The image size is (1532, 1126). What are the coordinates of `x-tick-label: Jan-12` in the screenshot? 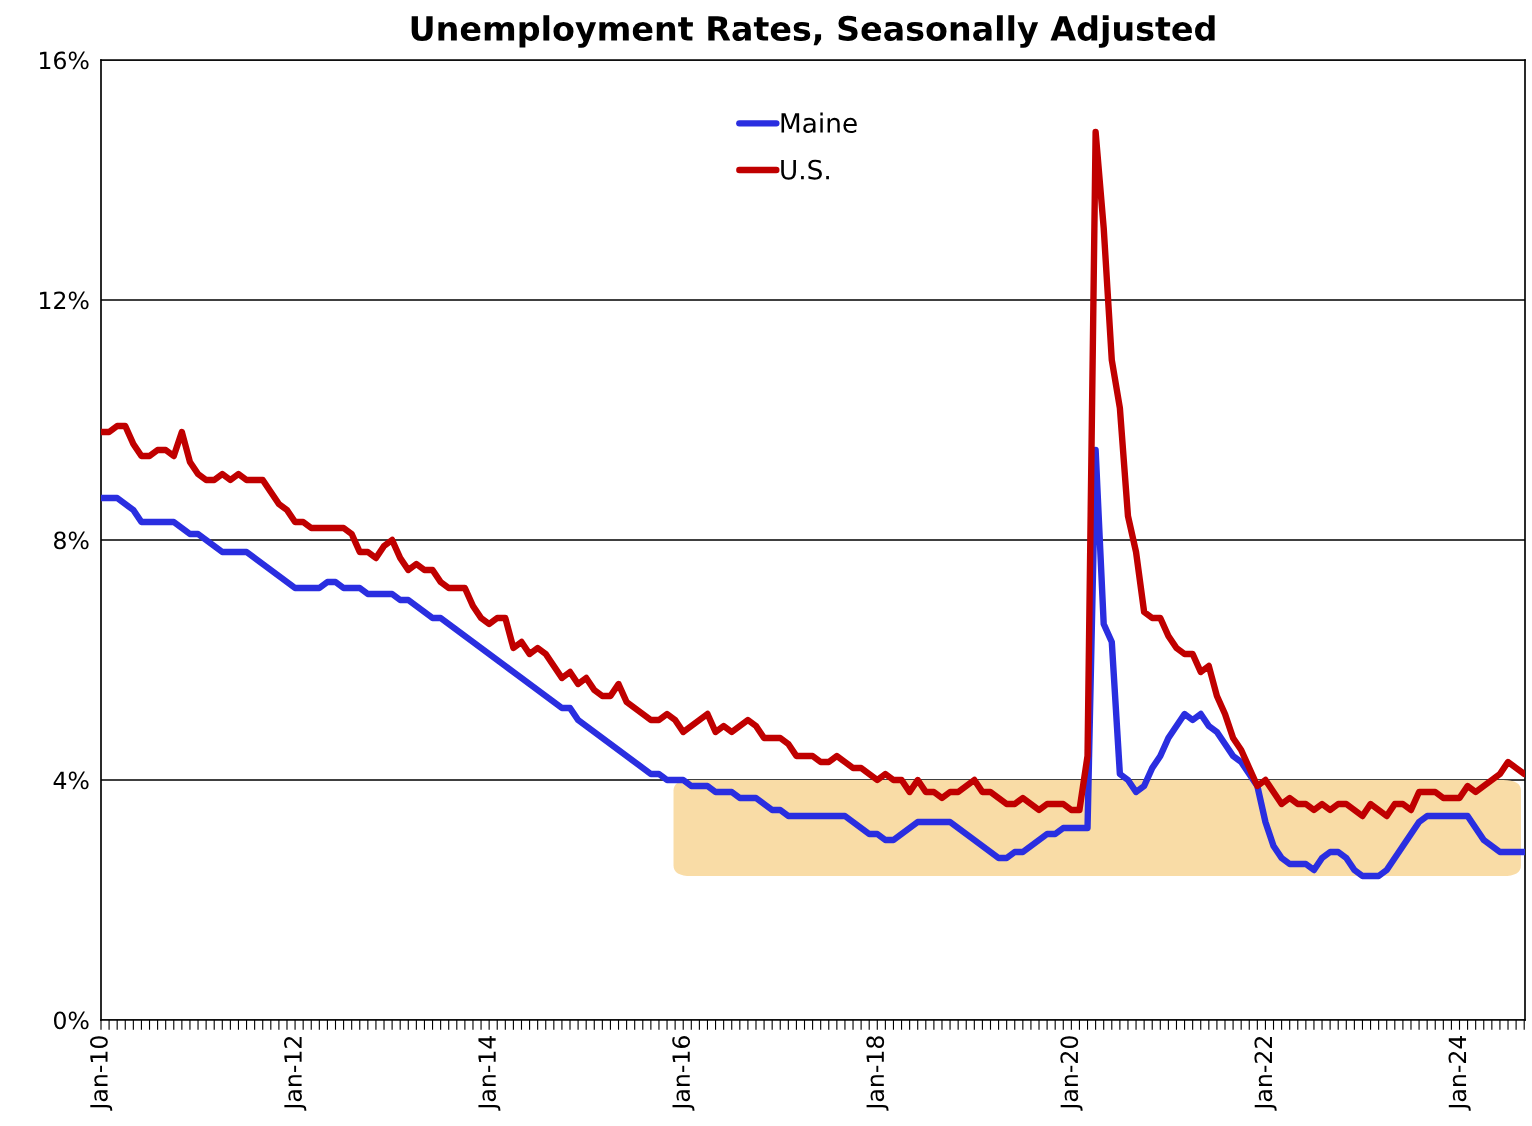 It's located at (295, 1073).